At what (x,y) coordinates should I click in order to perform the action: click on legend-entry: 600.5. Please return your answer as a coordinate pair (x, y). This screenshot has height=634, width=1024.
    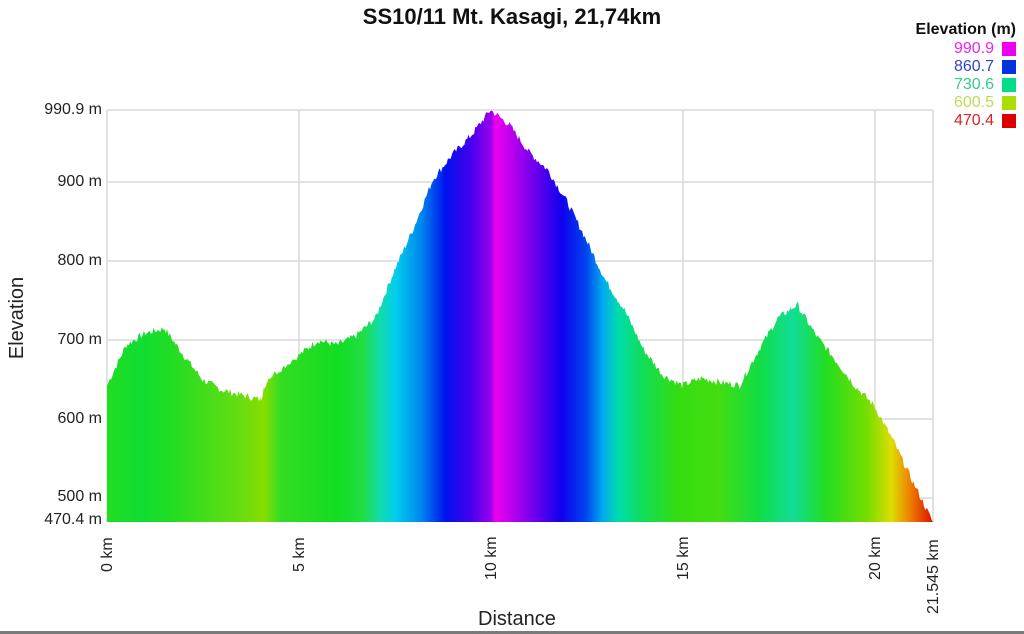
    Looking at the image, I should click on (966, 103).